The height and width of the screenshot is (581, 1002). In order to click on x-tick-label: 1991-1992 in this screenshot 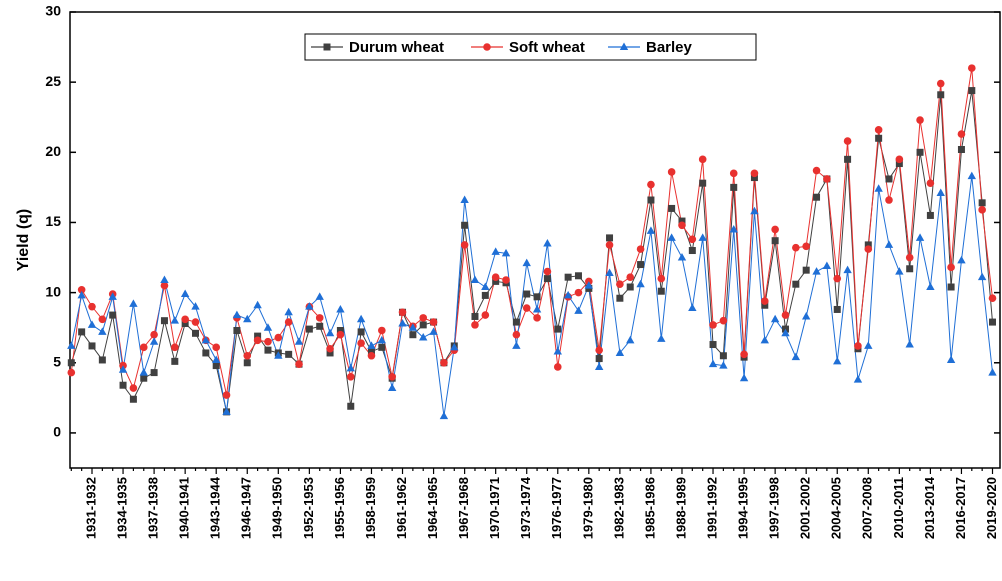, I will do `click(711, 508)`.